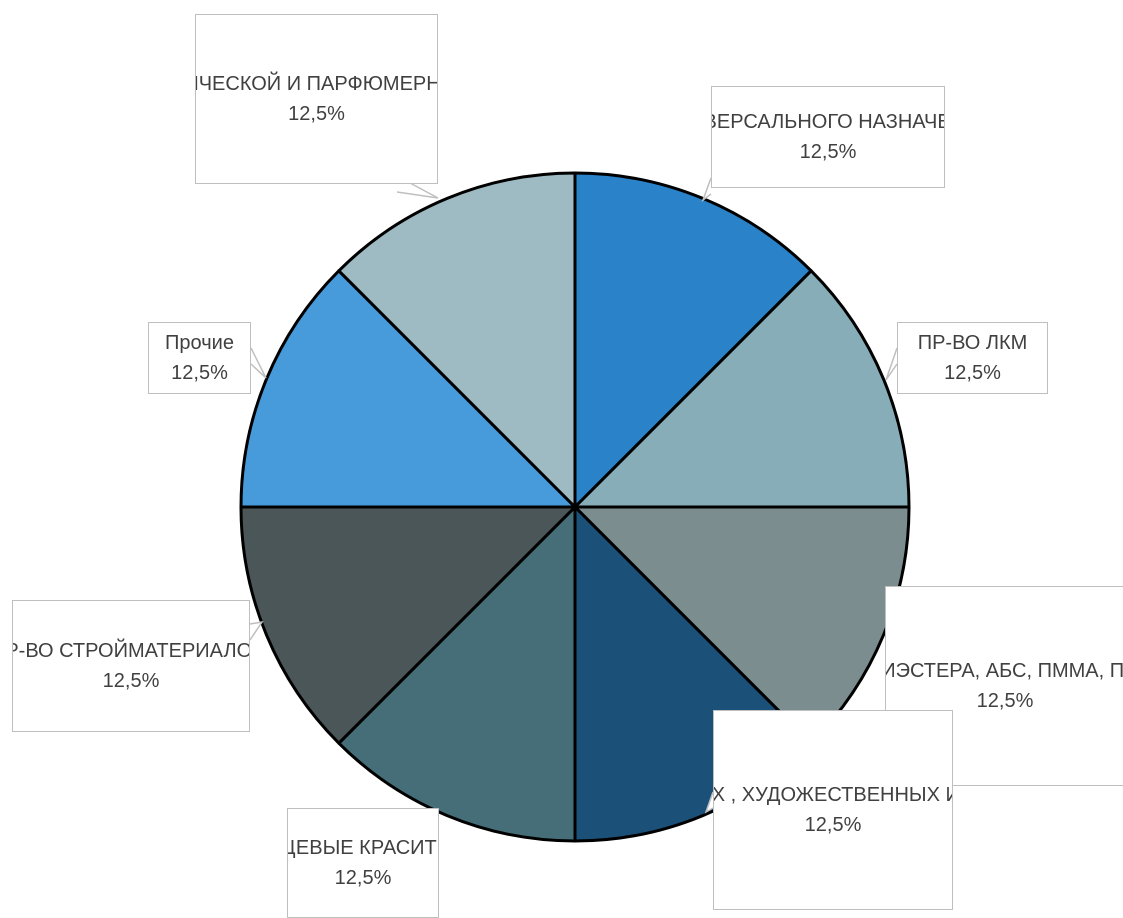  I want to click on data-label-7: Прочие 12,5%, so click(199, 358).